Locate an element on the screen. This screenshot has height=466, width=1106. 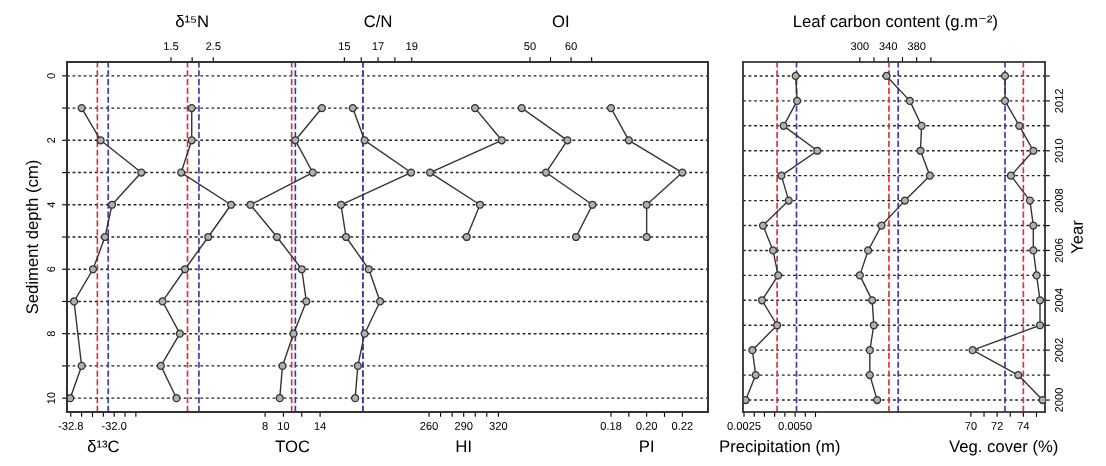
x-tick-label: -32.8 is located at coordinates (70, 426).